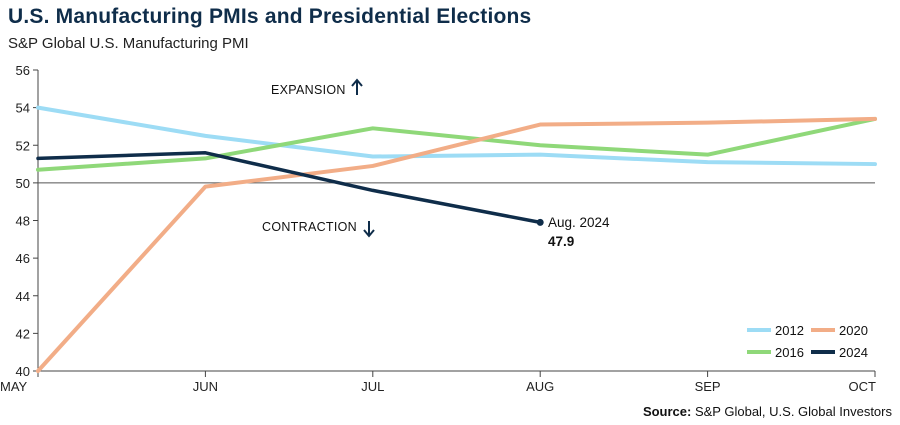  I want to click on x-tick-label: AUG, so click(540, 386).